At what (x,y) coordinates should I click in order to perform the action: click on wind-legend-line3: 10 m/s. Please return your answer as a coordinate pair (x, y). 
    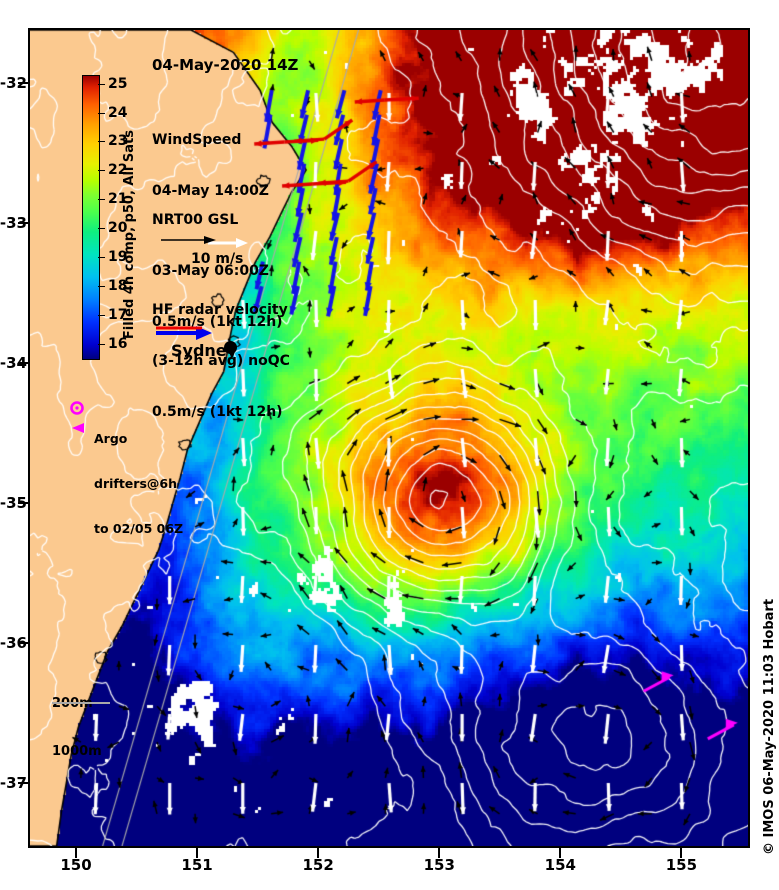
    Looking at the image, I should click on (217, 259).